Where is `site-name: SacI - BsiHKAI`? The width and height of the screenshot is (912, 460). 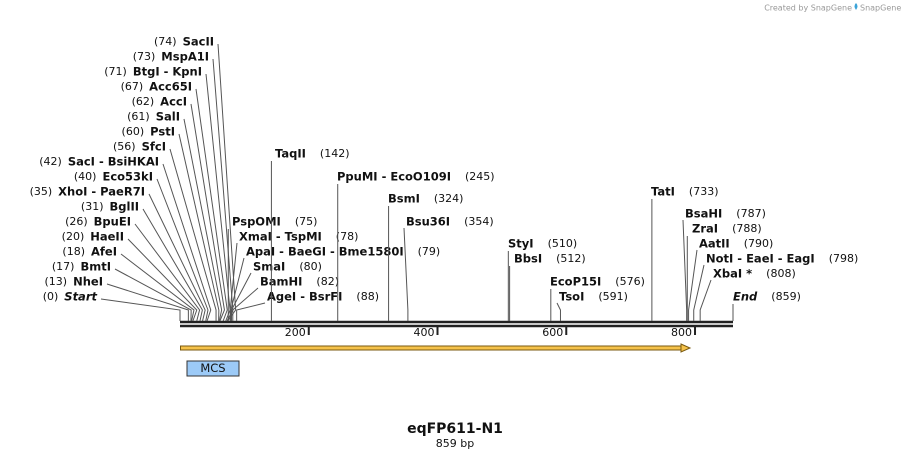
site-name: SacI - BsiHKAI is located at coordinates (113, 162).